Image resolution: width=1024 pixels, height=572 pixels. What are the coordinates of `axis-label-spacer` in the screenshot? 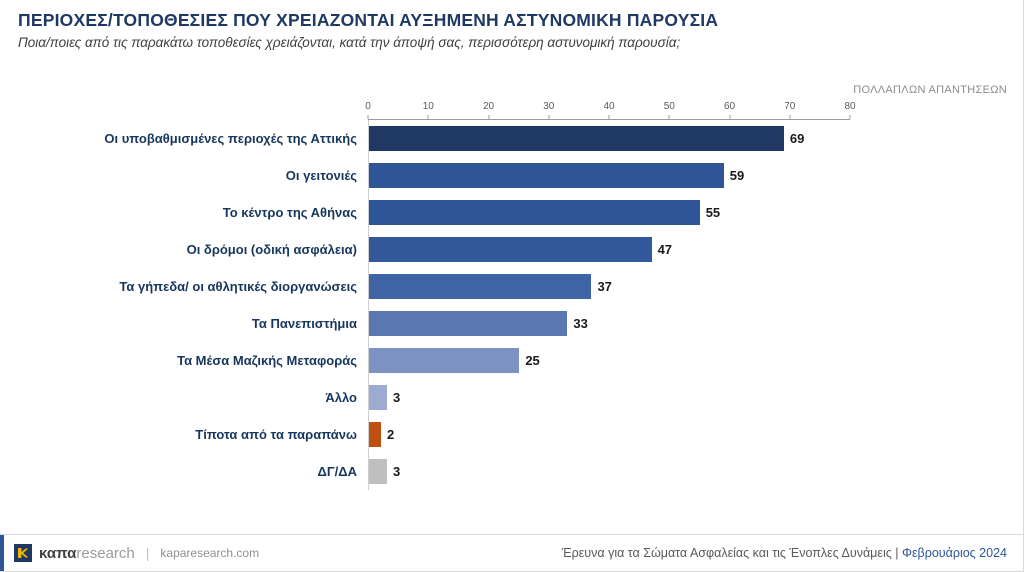 It's located at (193, 108).